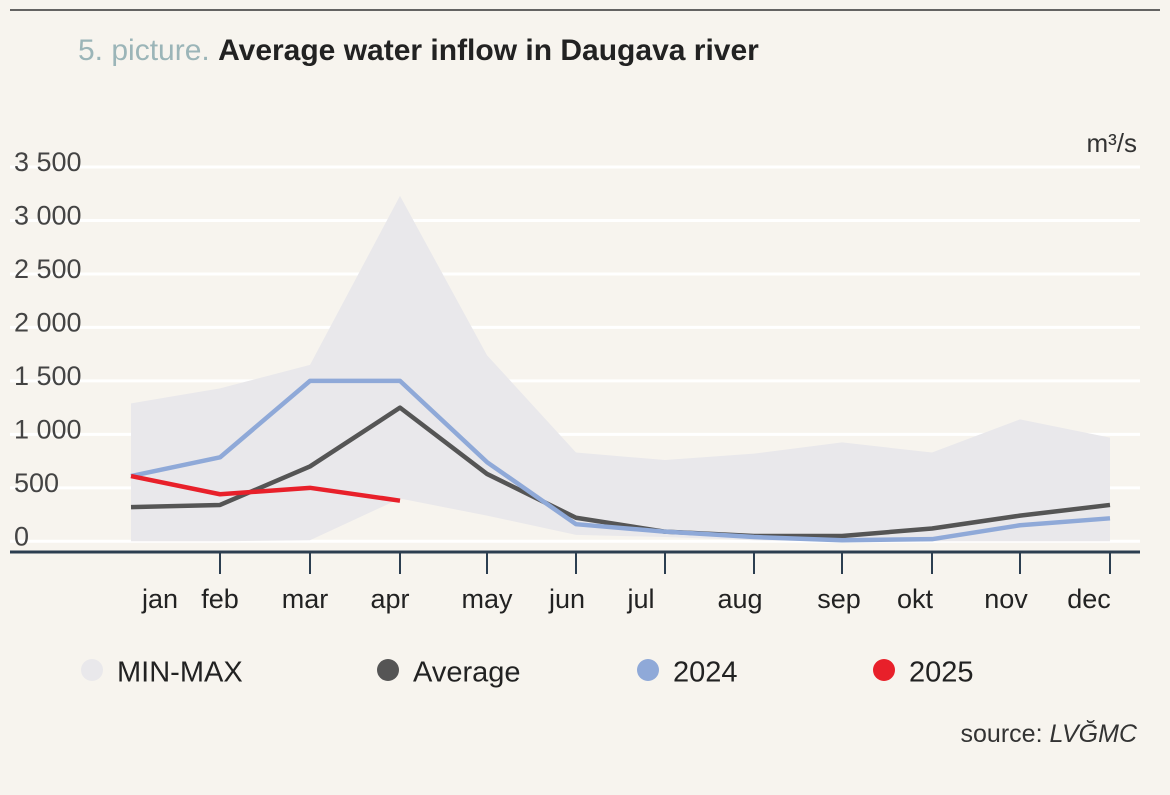 The width and height of the screenshot is (1170, 795). What do you see at coordinates (1111, 143) in the screenshot?
I see `unit-label: m³/s` at bounding box center [1111, 143].